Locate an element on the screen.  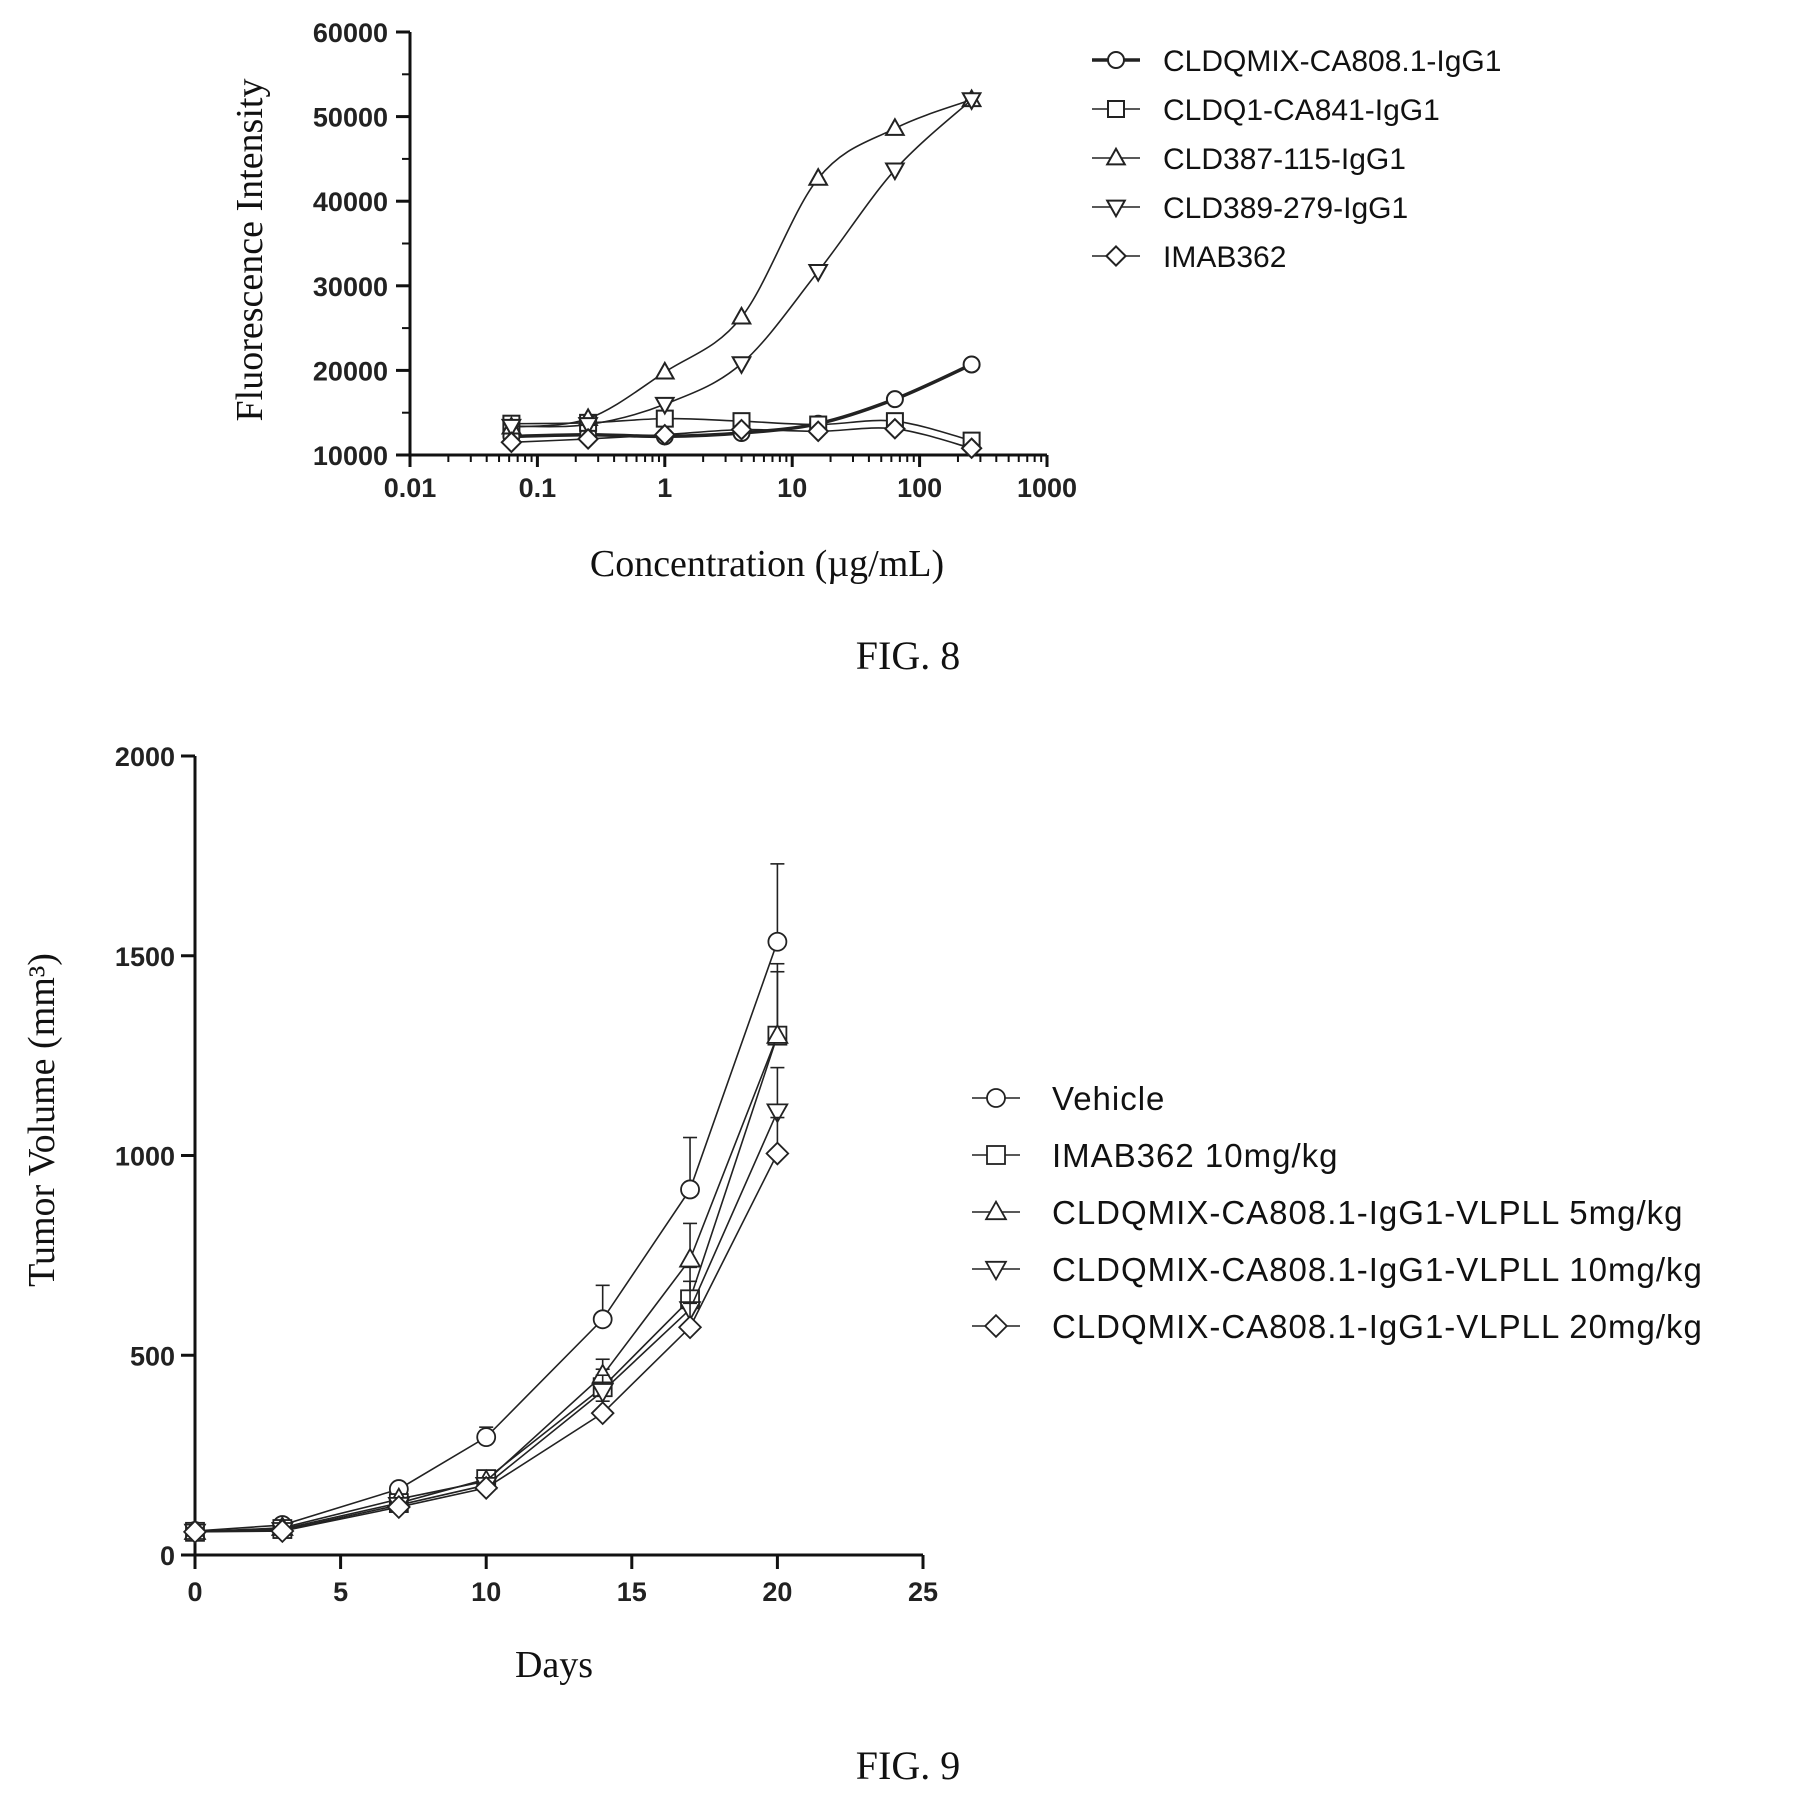
x-tick-label: 1000 is located at coordinates (1047, 488).